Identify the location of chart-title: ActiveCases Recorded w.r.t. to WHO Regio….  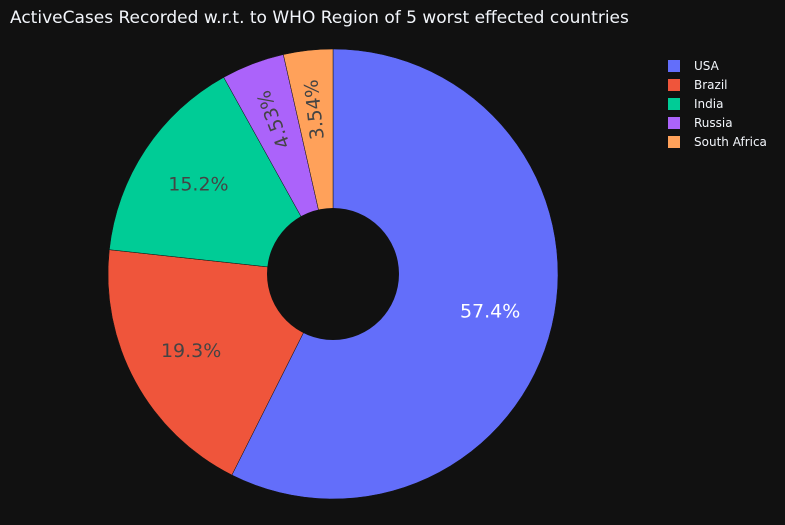
(319, 18).